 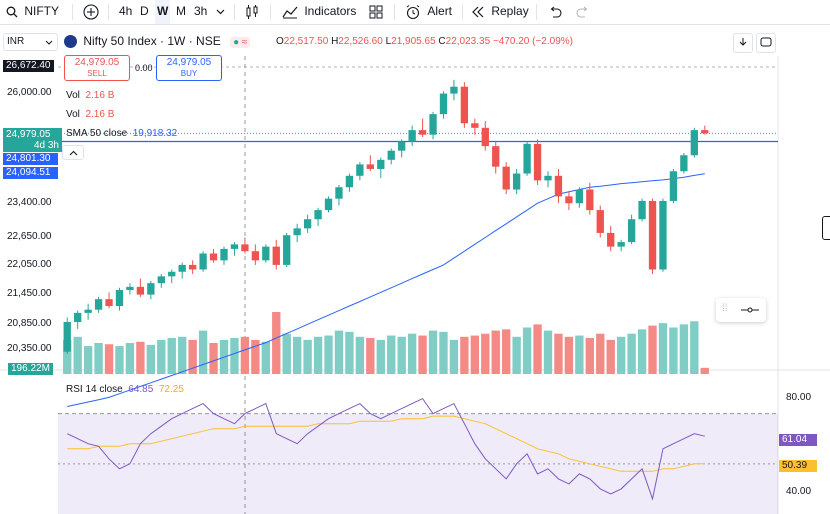 I want to click on change-value: −470.20 (−2.09%), so click(x=532, y=41).